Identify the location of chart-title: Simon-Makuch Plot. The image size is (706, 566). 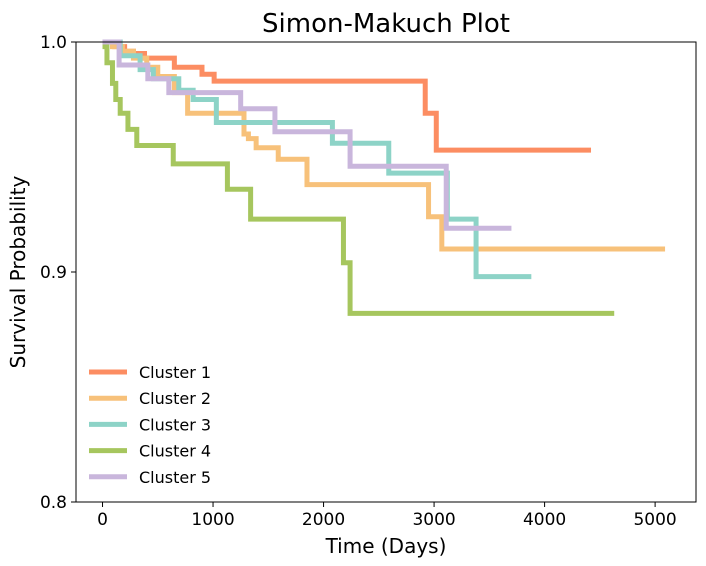
(386, 24).